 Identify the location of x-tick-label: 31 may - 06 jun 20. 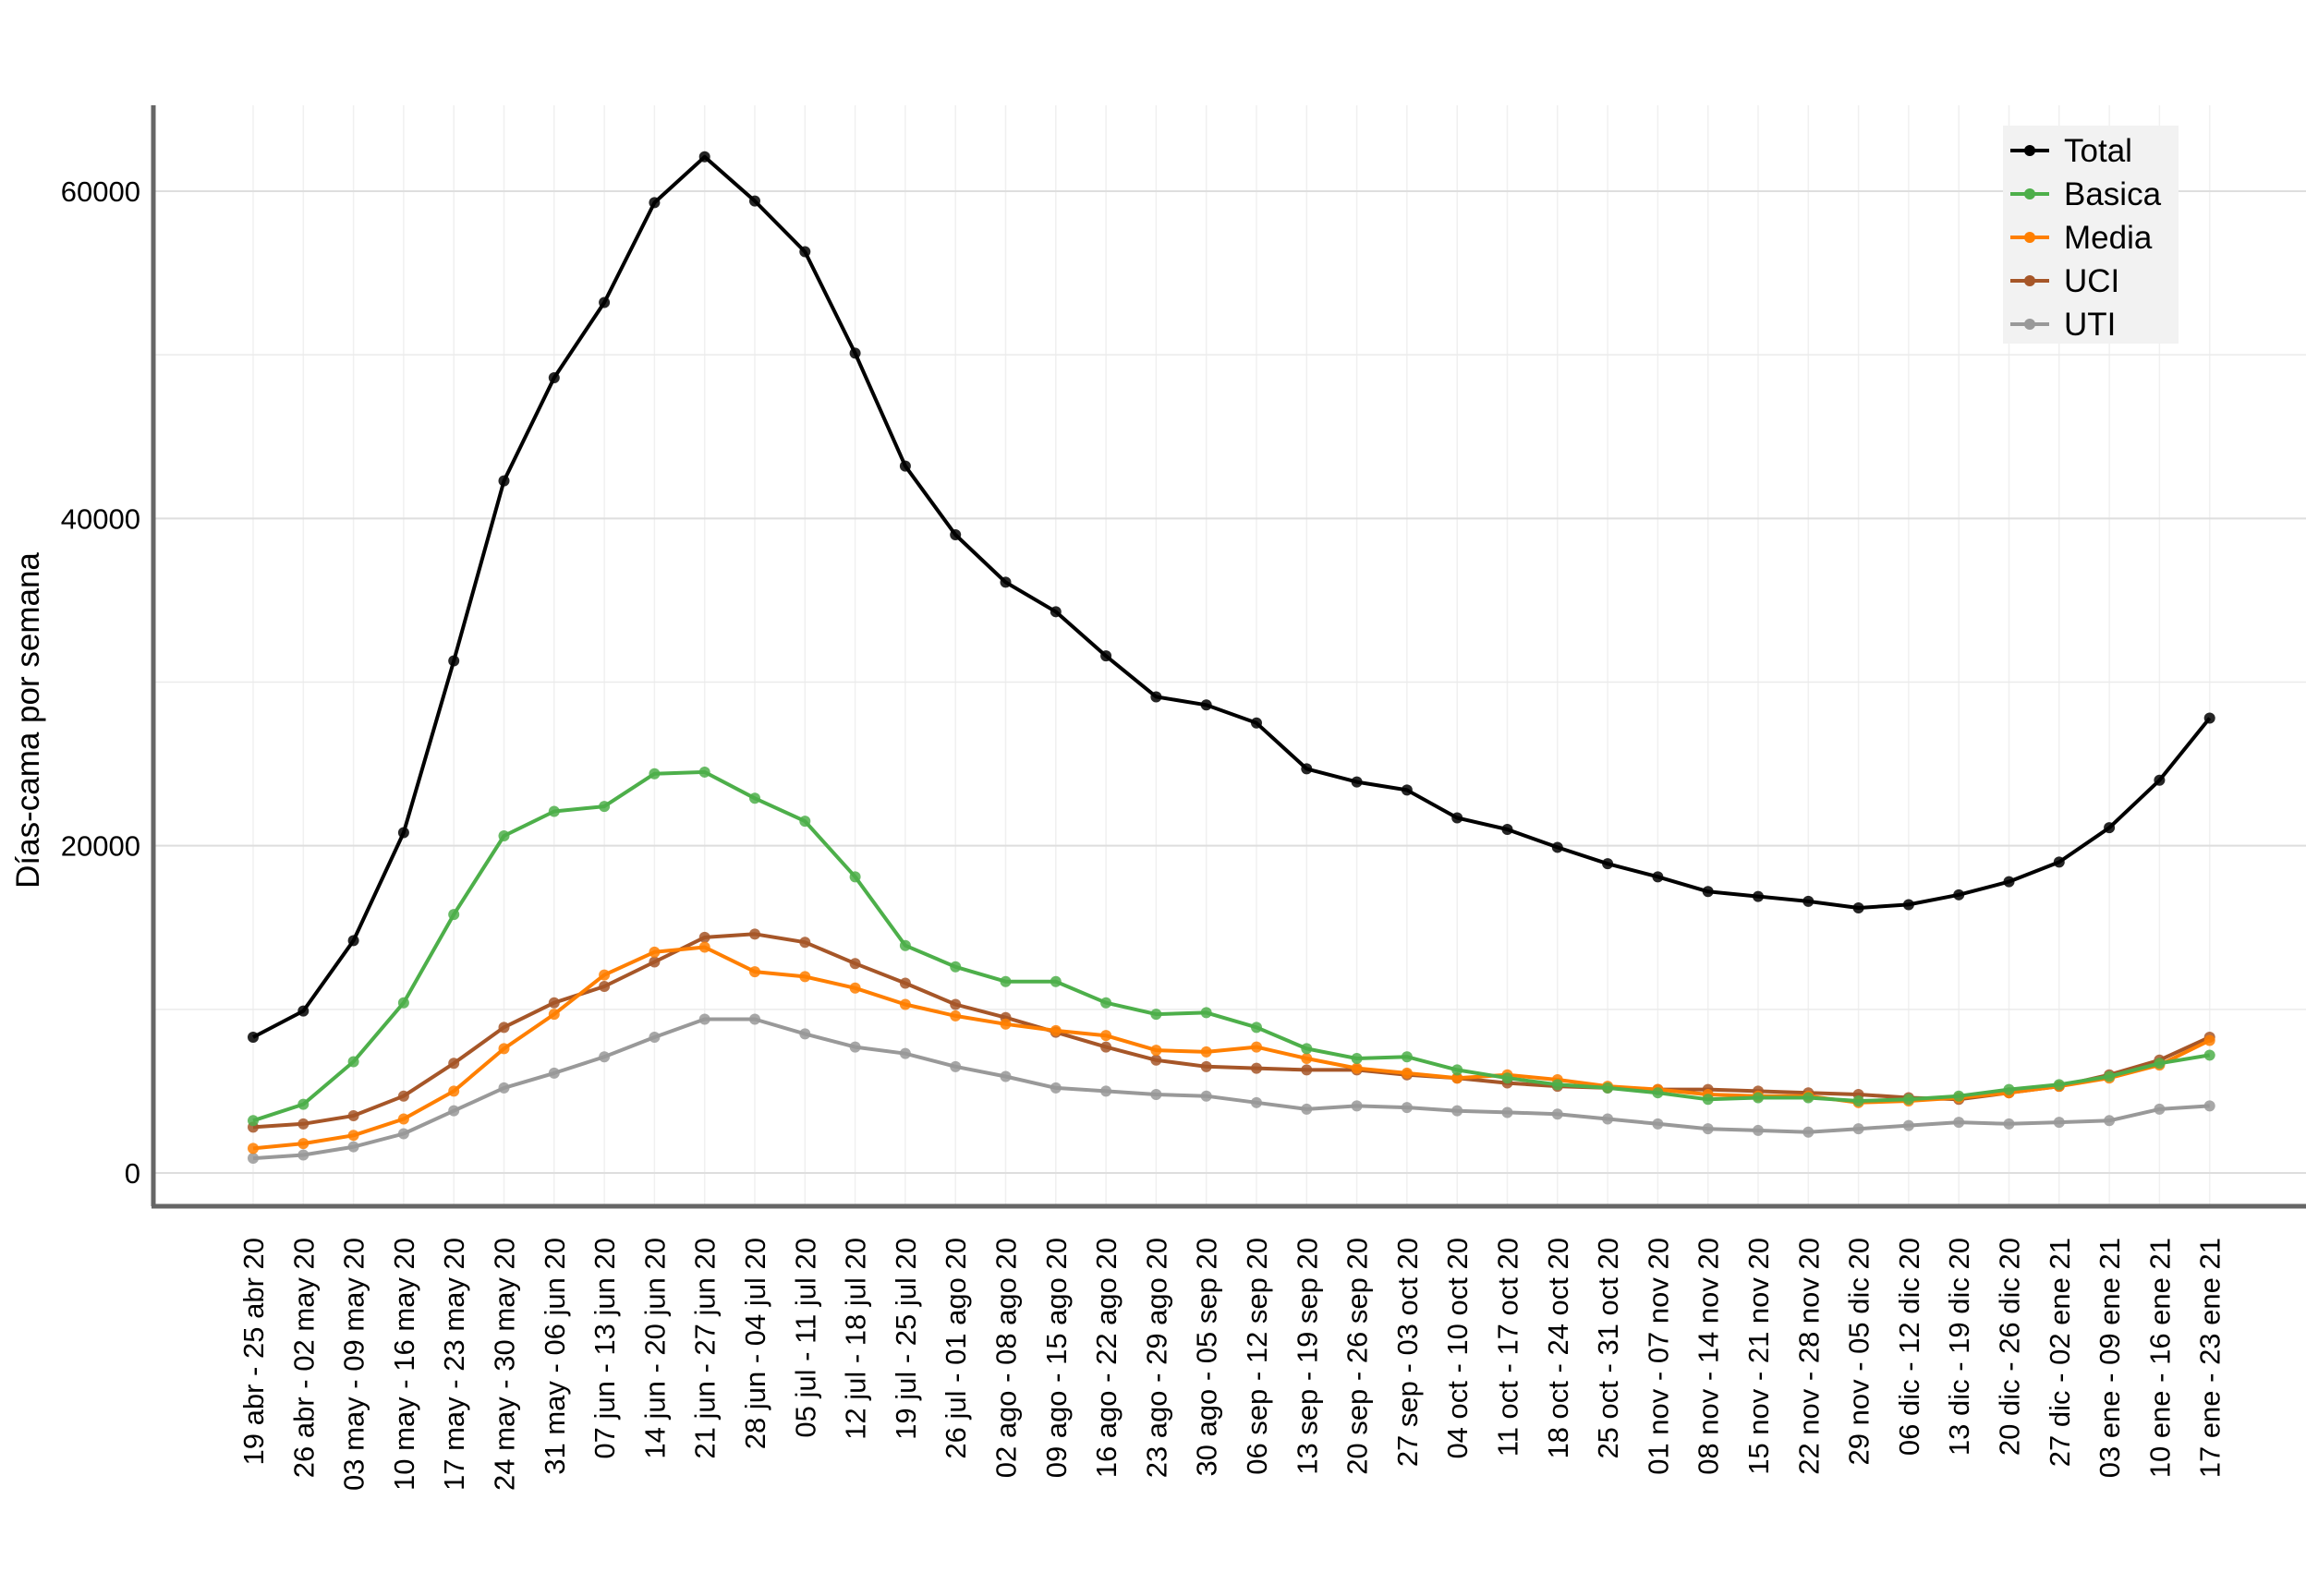
(555, 1356).